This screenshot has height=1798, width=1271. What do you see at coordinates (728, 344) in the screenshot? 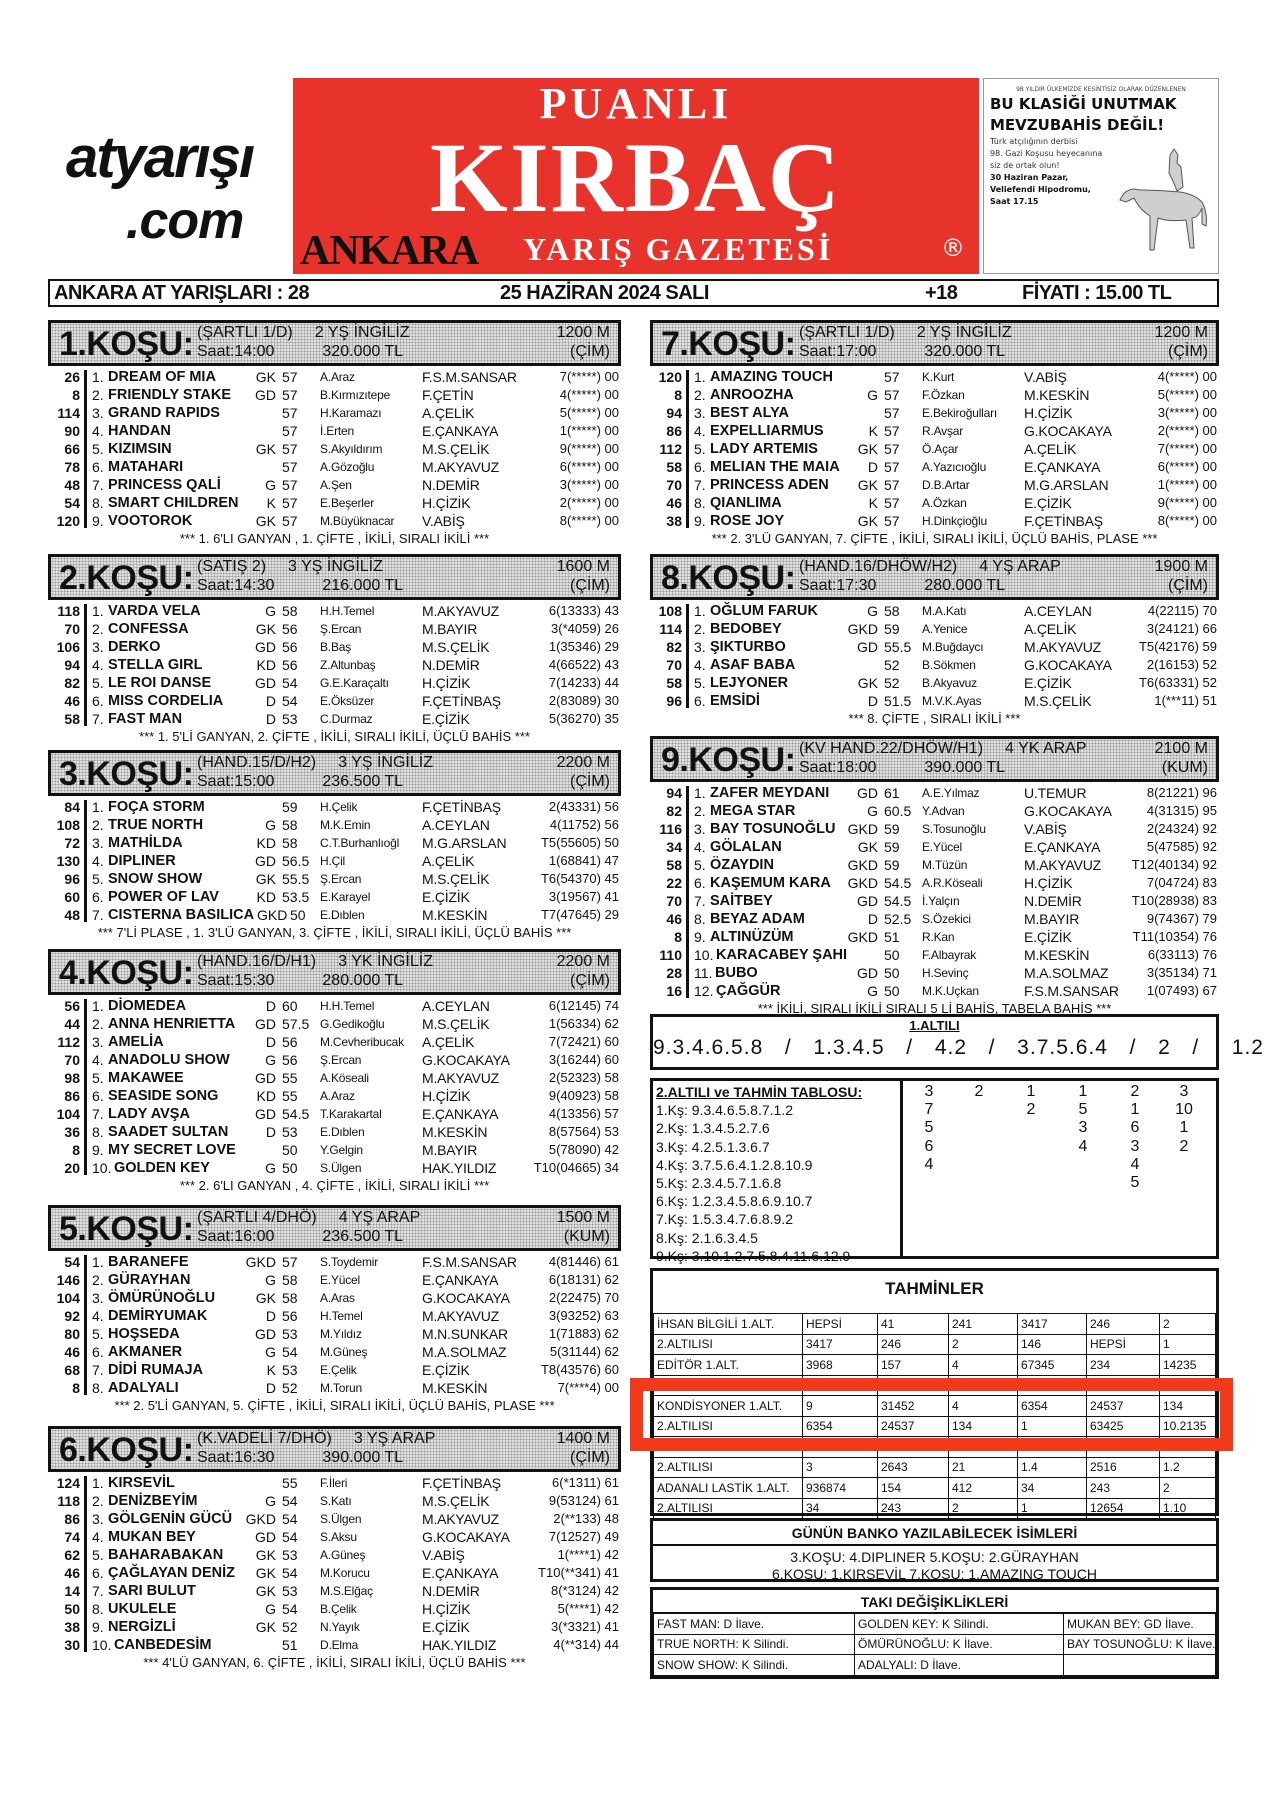
I see `race-title: 7.KOŞU:` at bounding box center [728, 344].